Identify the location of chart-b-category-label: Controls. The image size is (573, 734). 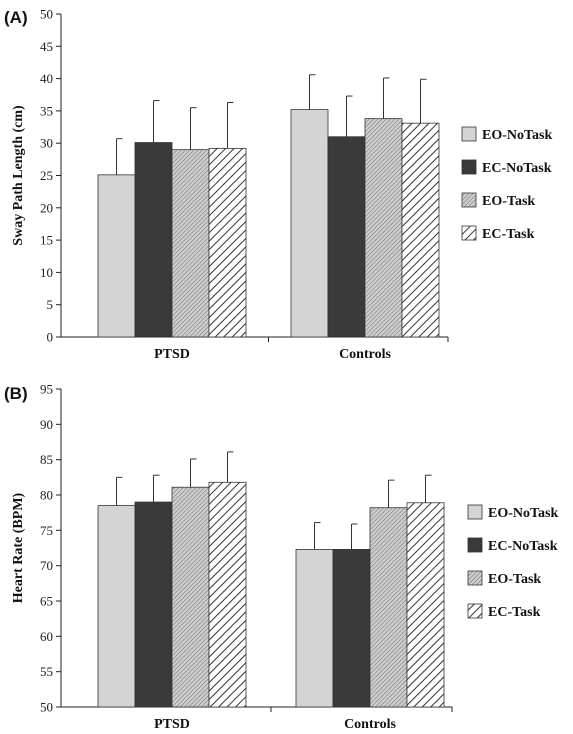
(370, 724).